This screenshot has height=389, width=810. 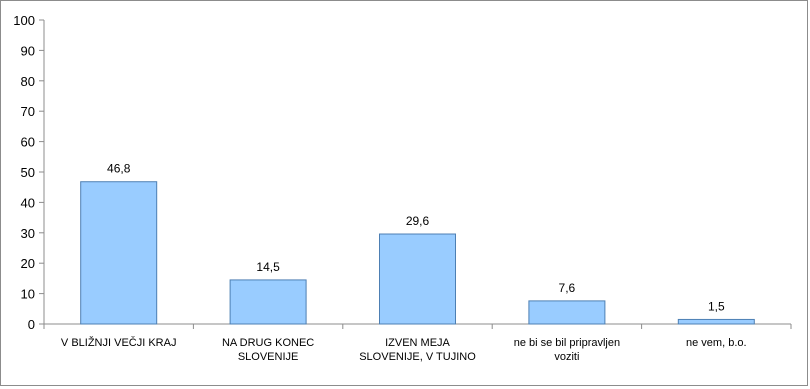 I want to click on data-label: 1,5, so click(x=716, y=306).